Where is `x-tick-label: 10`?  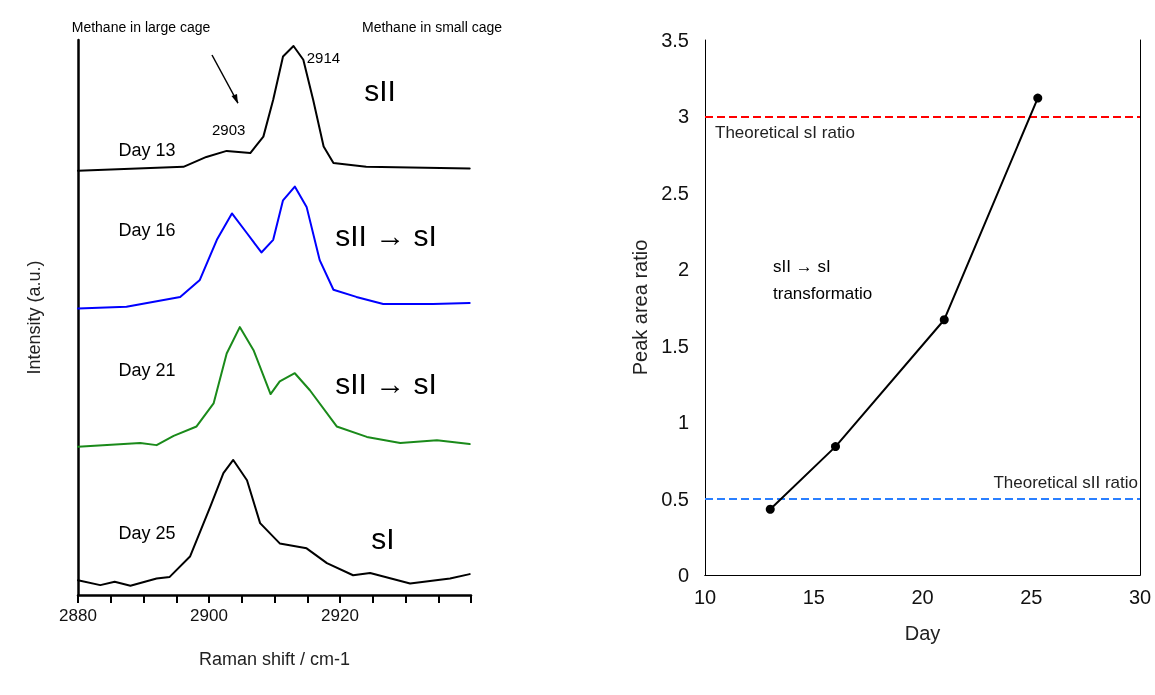
x-tick-label: 10 is located at coordinates (705, 597).